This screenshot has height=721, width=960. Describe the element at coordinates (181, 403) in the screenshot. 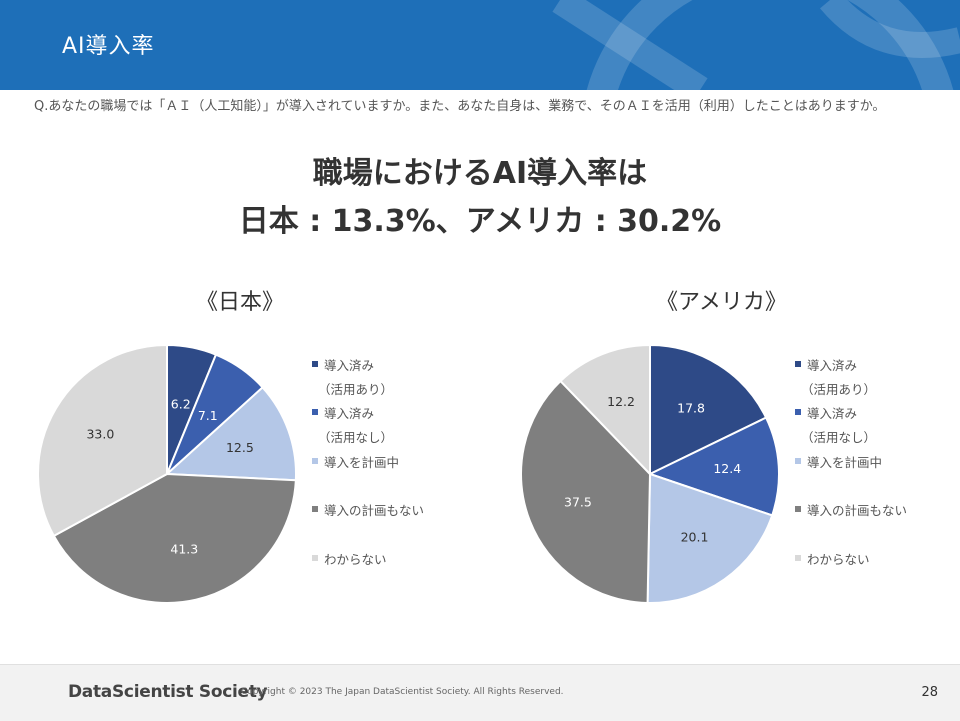

I see `japan-data-label-0: 6.2` at that location.